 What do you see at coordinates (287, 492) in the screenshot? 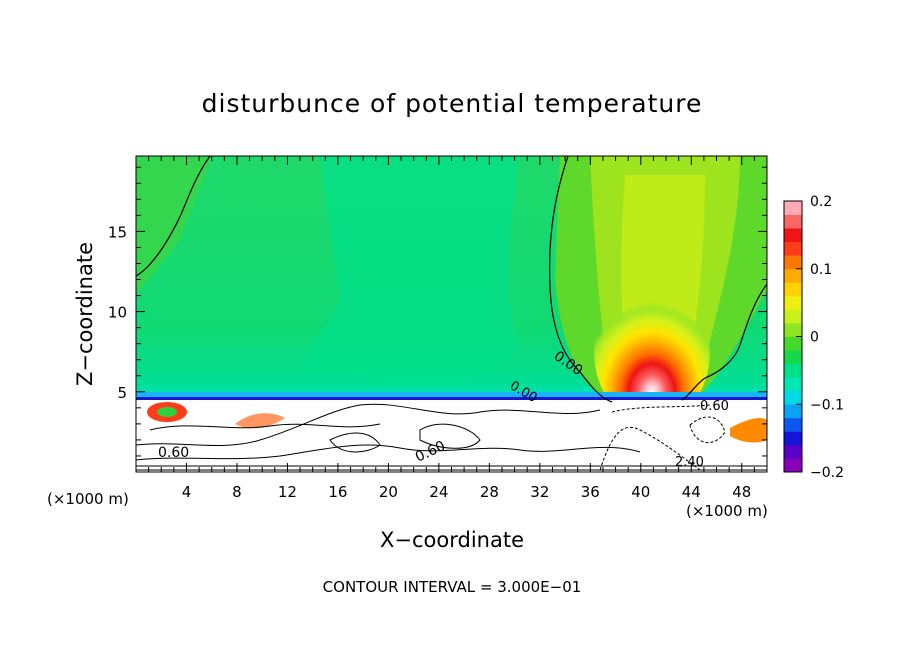
I see `x-tick-label: 12` at bounding box center [287, 492].